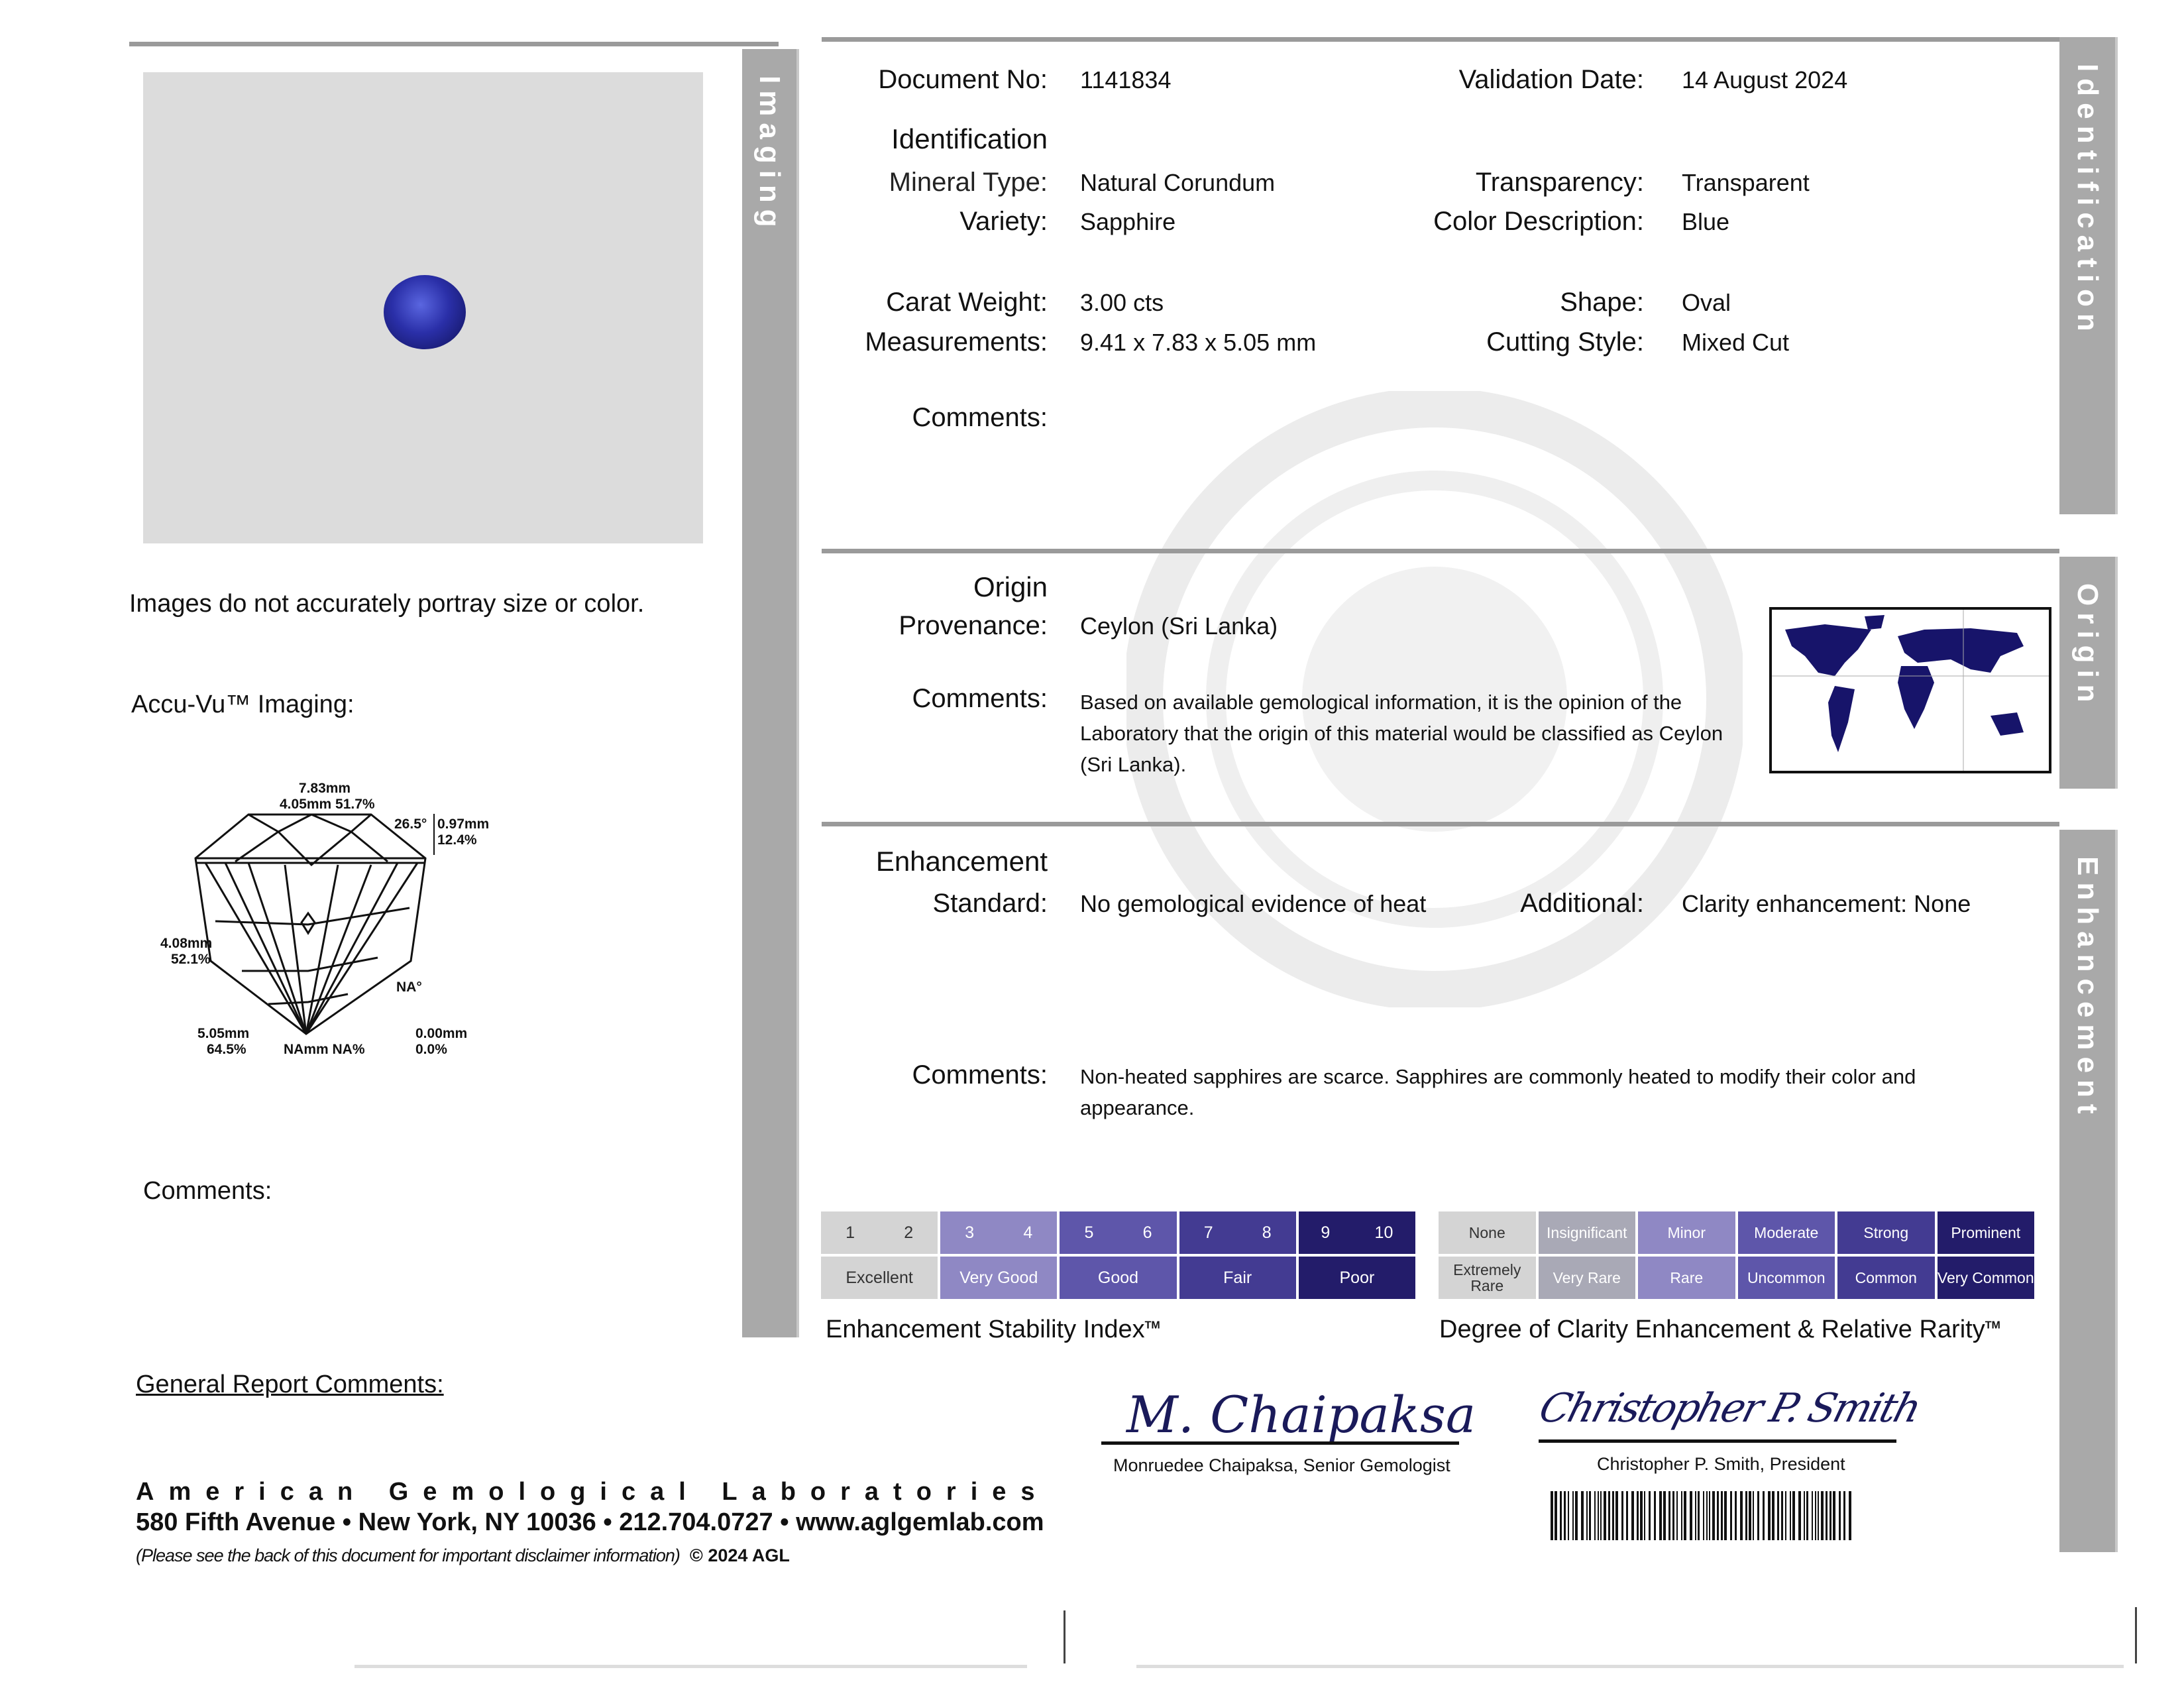 This screenshot has height=1686, width=2184. I want to click on origin-top-rule, so click(1440, 551).